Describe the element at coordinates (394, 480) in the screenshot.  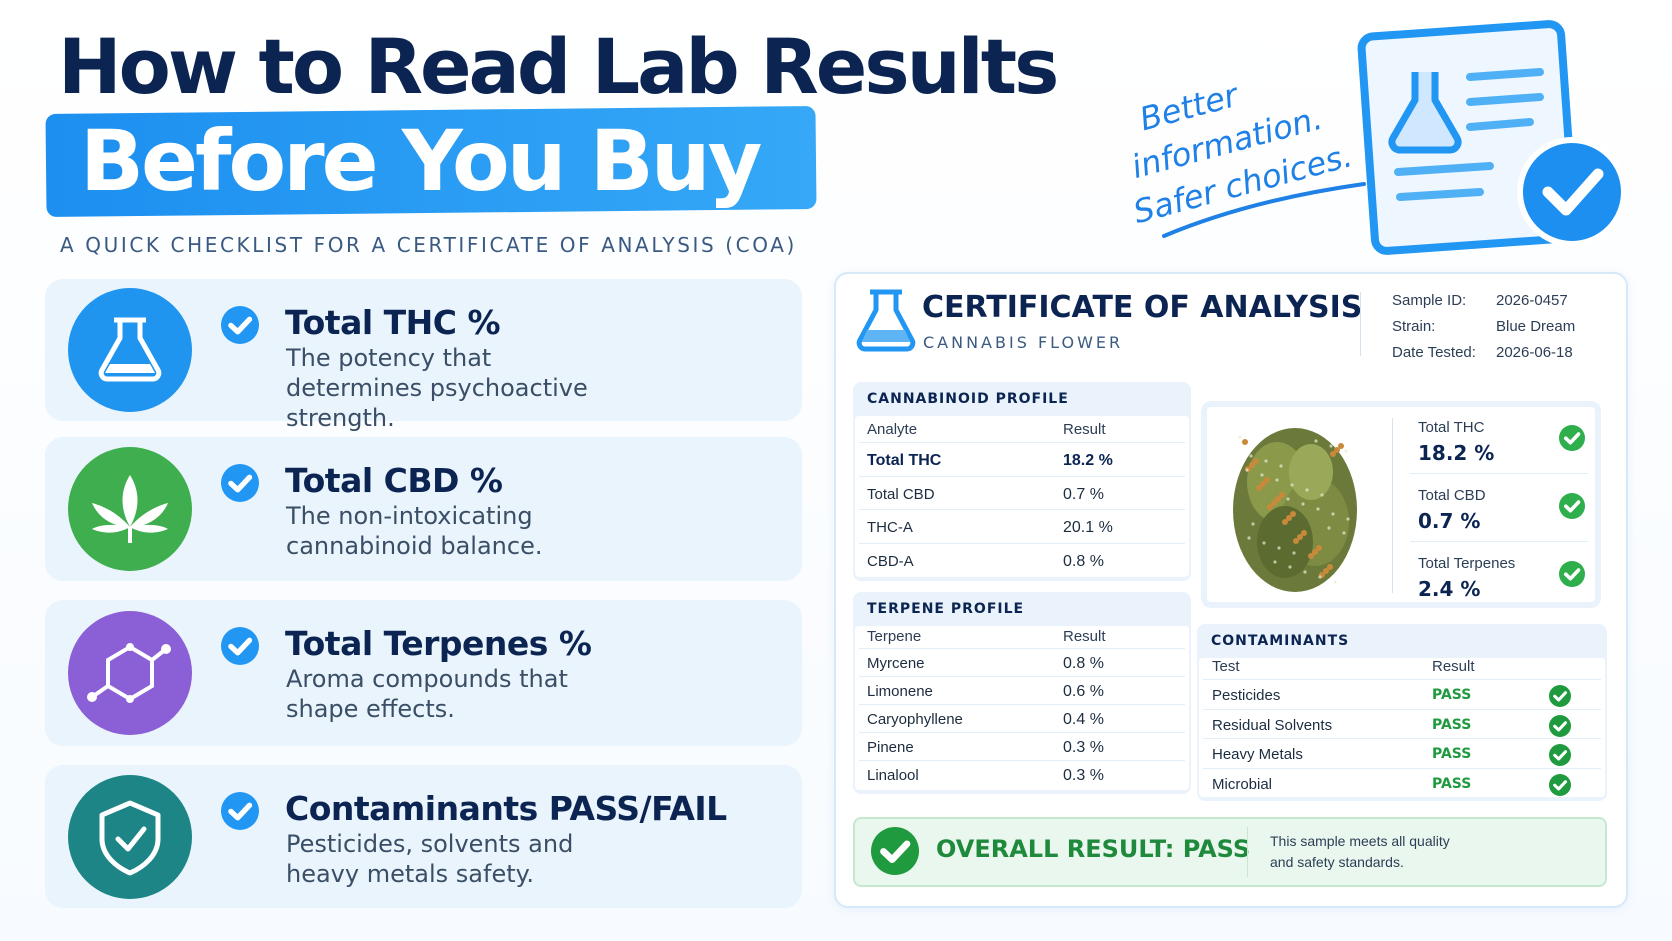
I see `item-title: Total CBD %` at that location.